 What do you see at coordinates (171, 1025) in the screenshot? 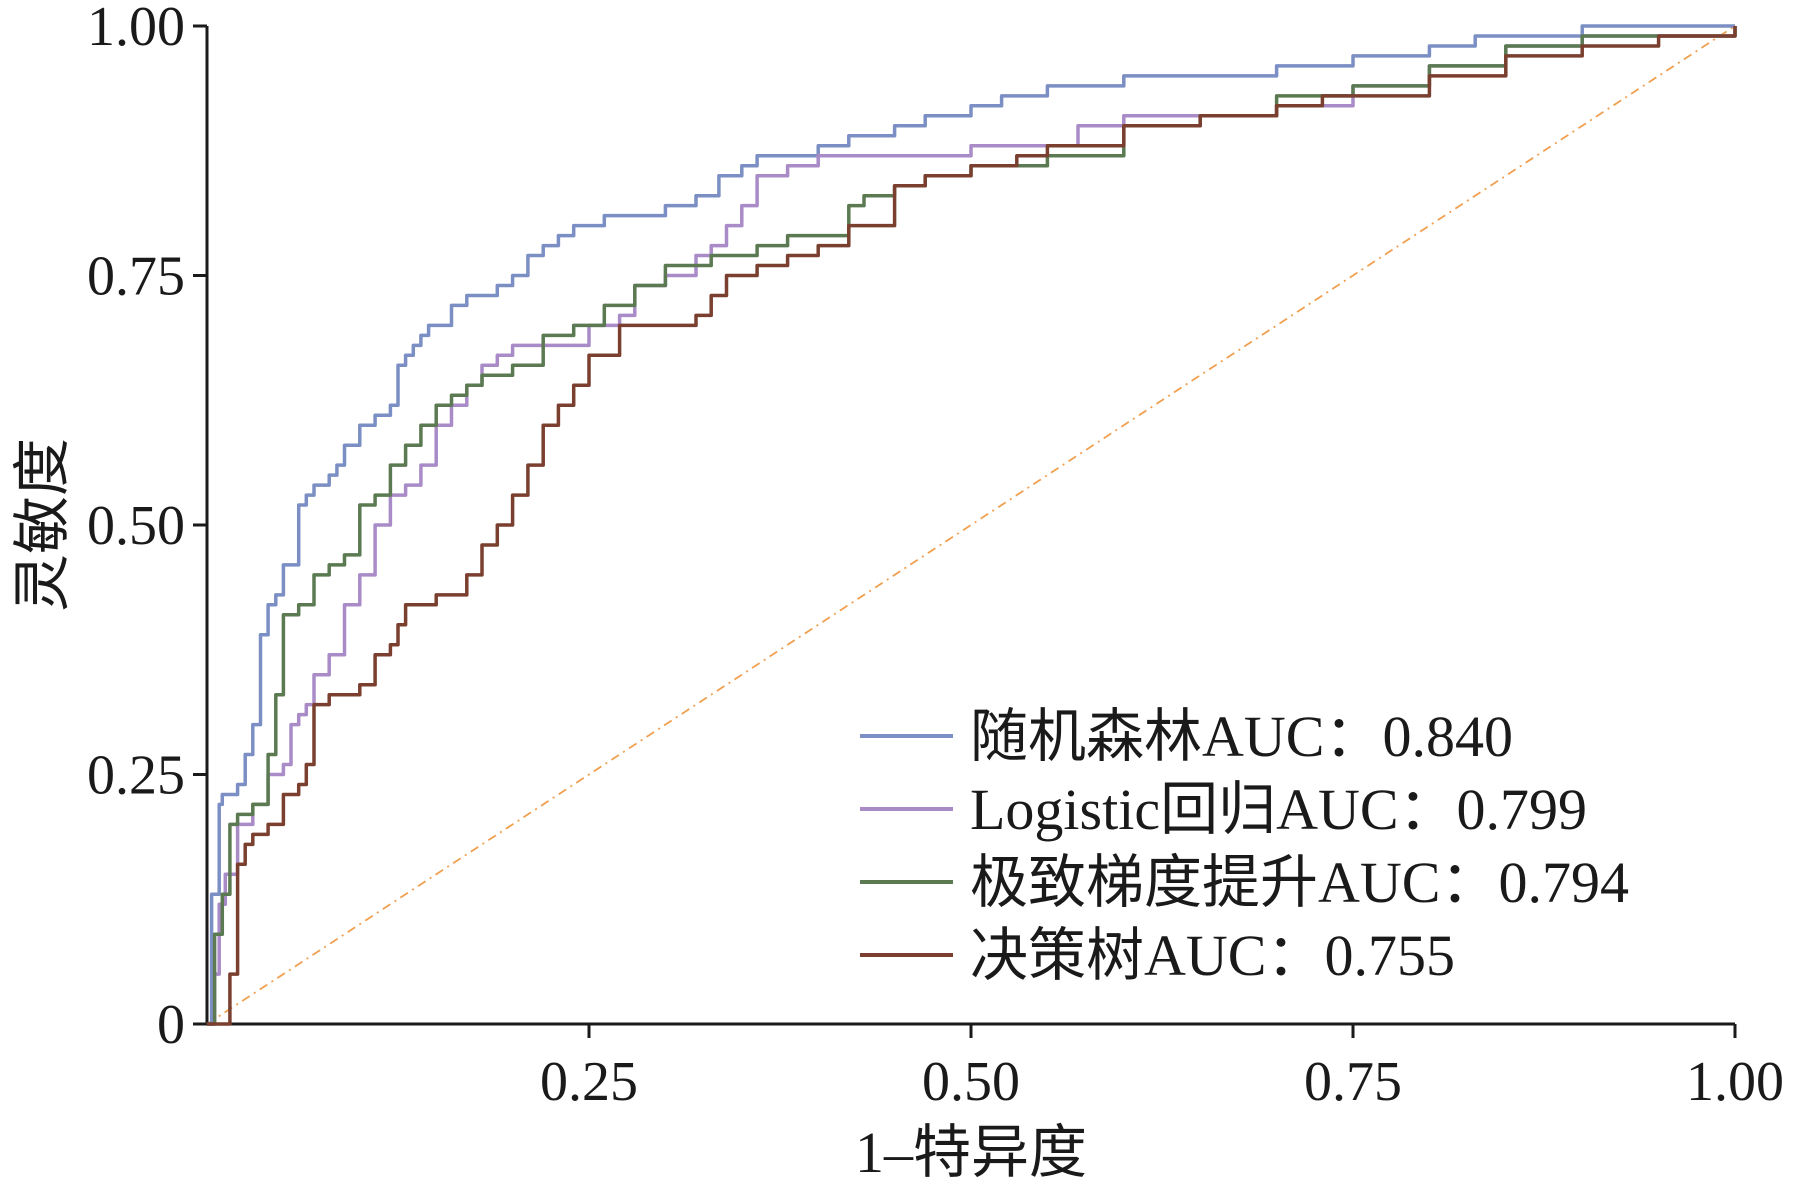
I see `y-tick-label: 0` at bounding box center [171, 1025].